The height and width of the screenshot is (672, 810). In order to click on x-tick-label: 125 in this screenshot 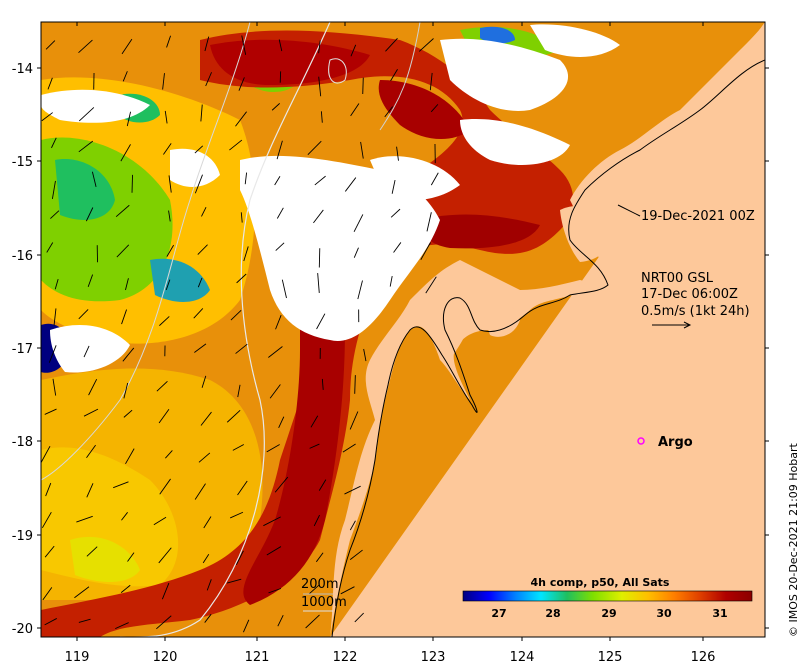, I will do `click(610, 657)`.